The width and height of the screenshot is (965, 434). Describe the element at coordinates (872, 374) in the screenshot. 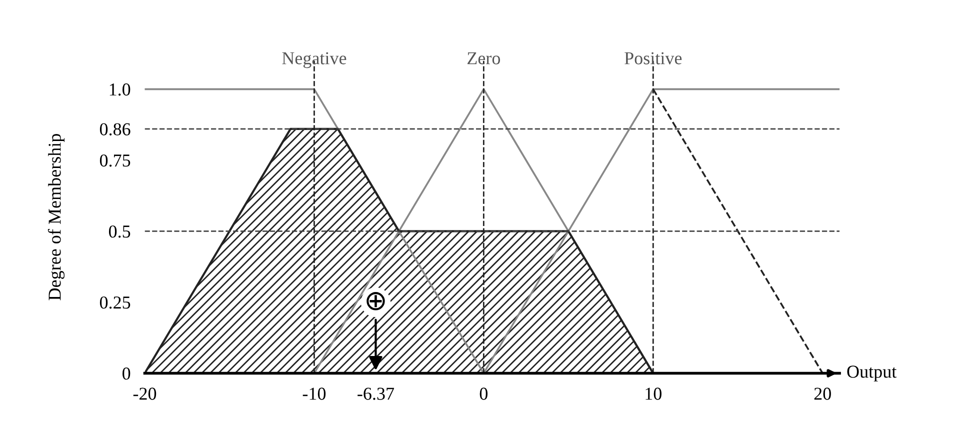

I see `x-axis-title: Output` at that location.